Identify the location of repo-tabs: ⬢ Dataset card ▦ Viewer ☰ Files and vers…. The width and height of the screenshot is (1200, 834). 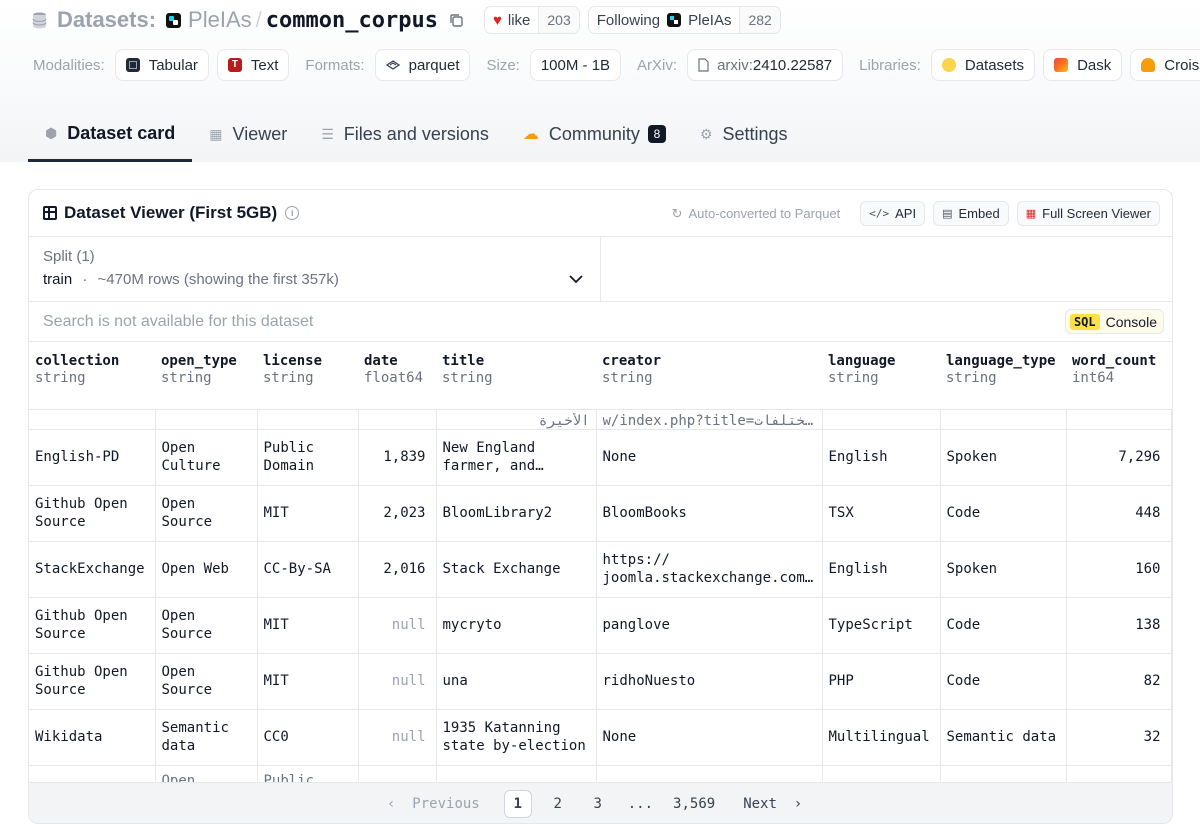
(416, 135).